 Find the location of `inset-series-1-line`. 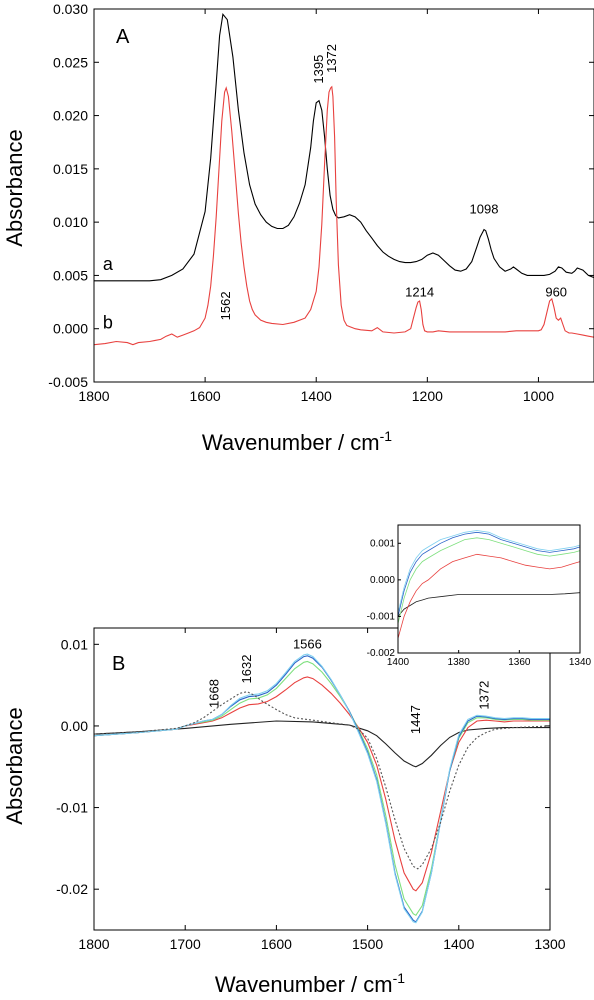

inset-series-1-line is located at coordinates (489, 604).